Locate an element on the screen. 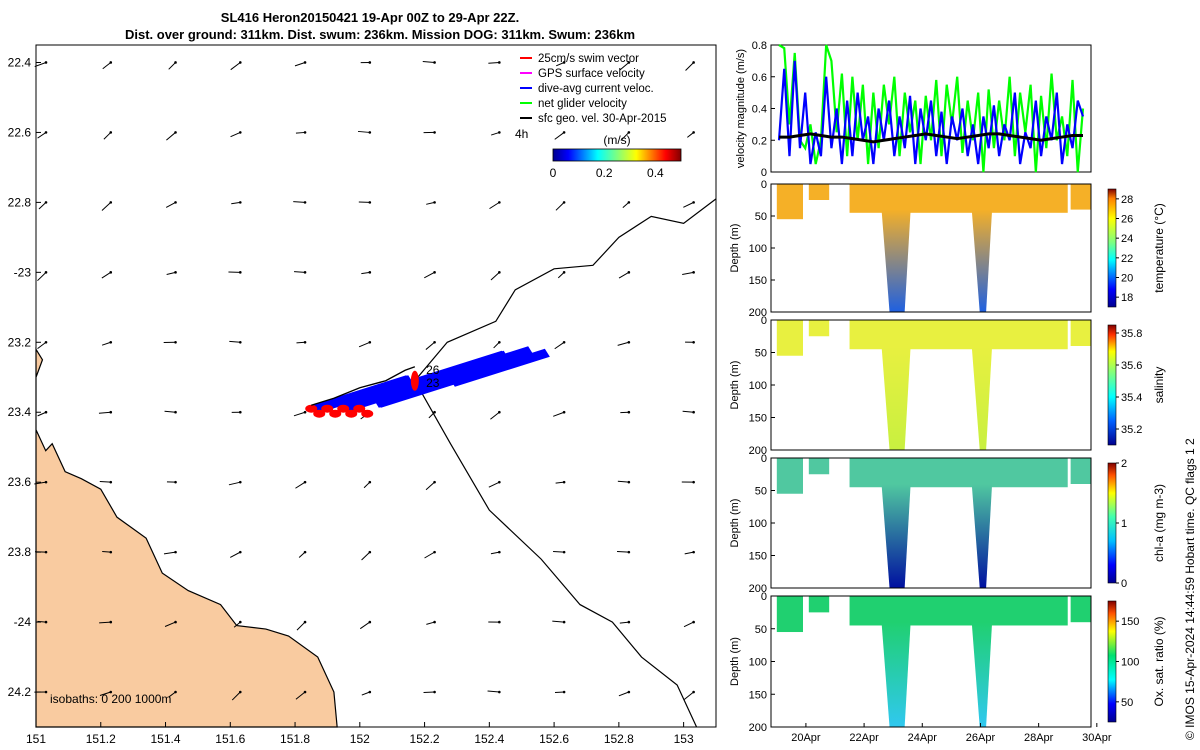  track-label-23: 23 is located at coordinates (433, 383).